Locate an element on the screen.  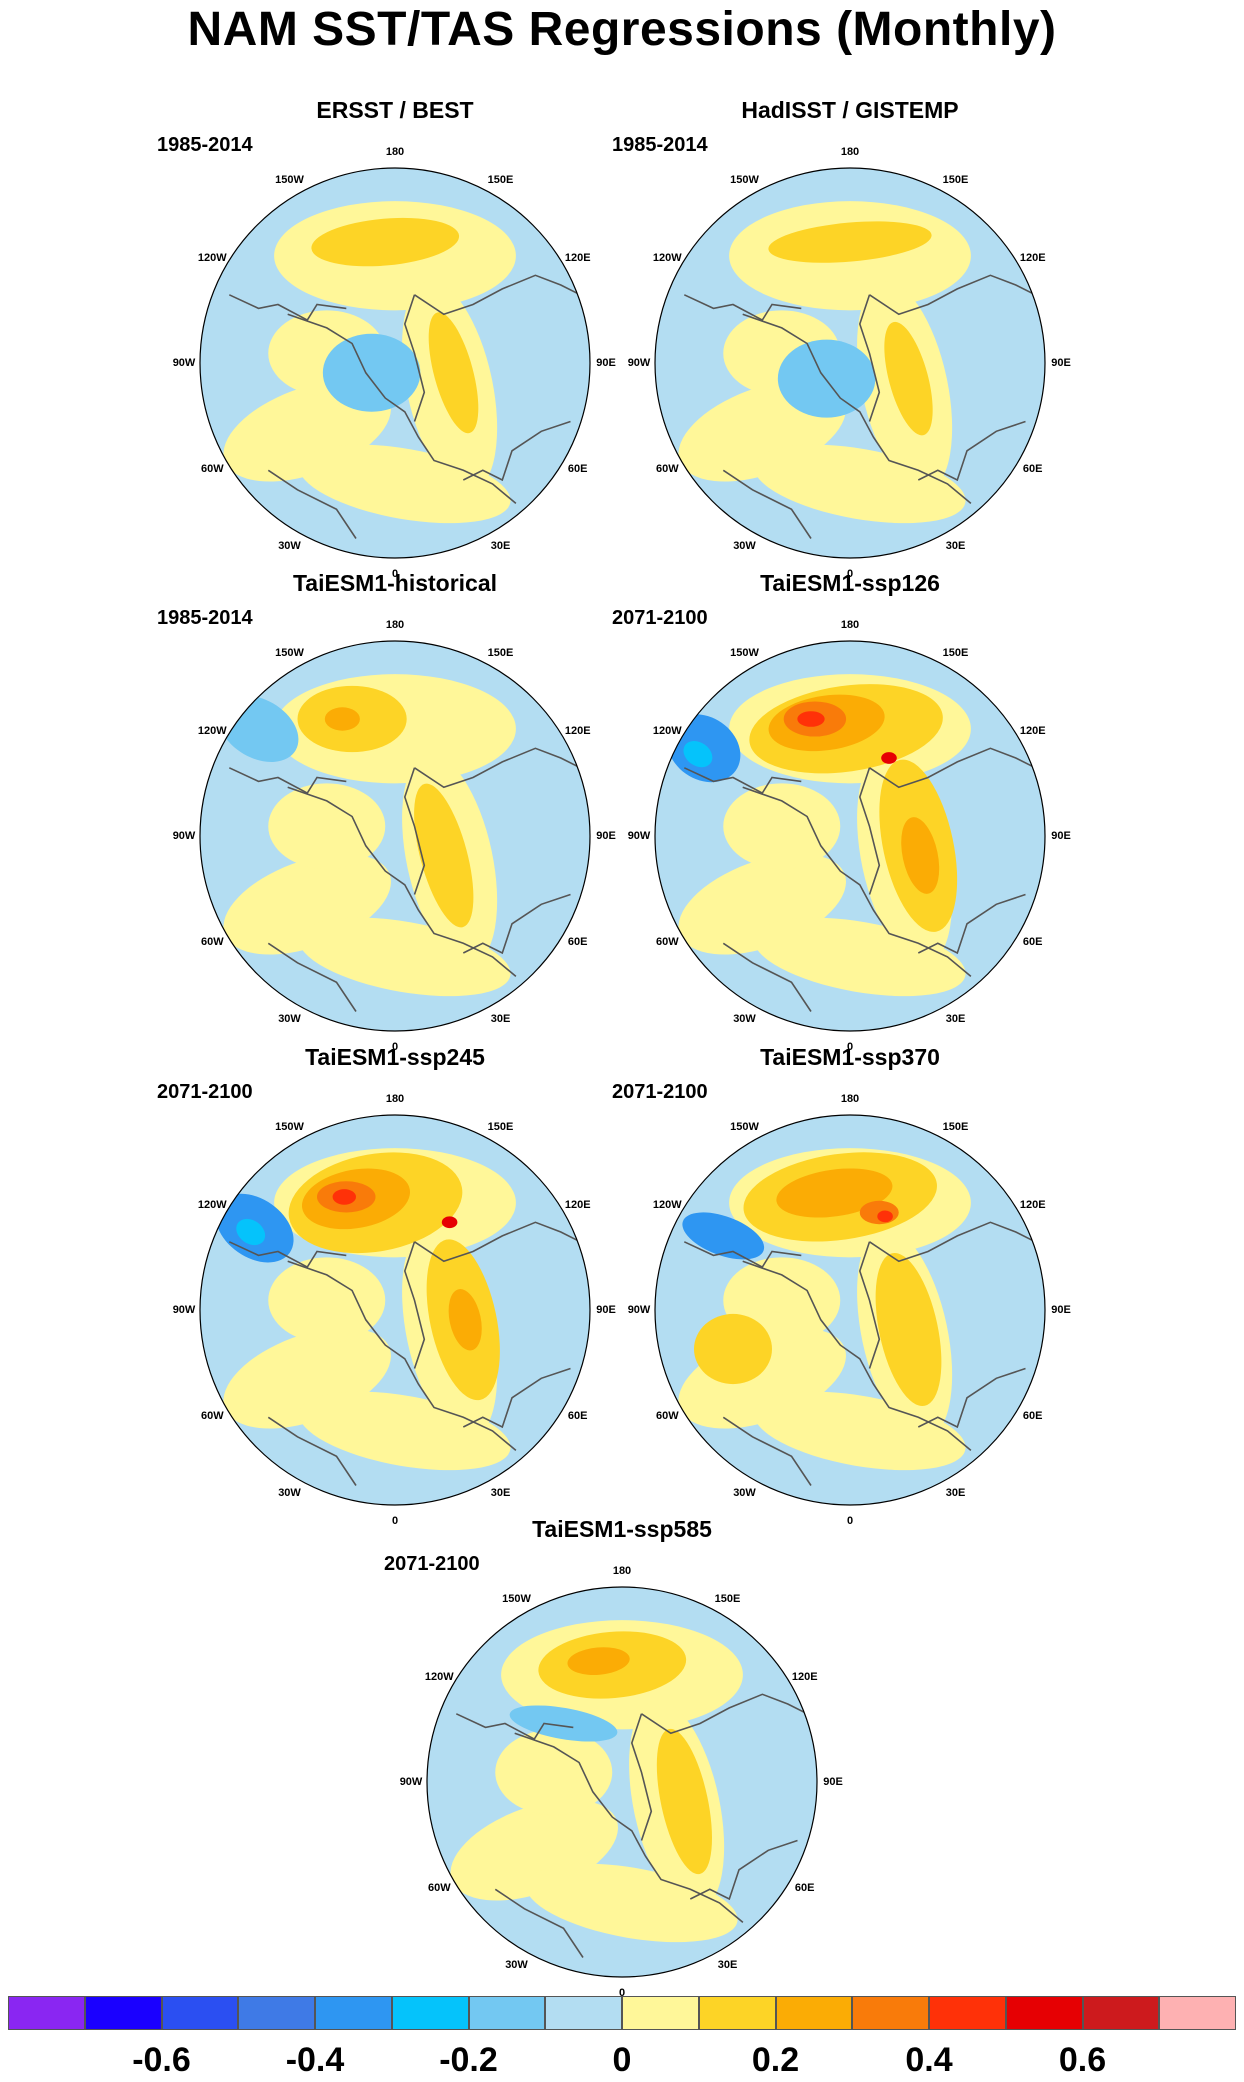
colorbar-tick-label: -0.6 is located at coordinates (161, 2060).